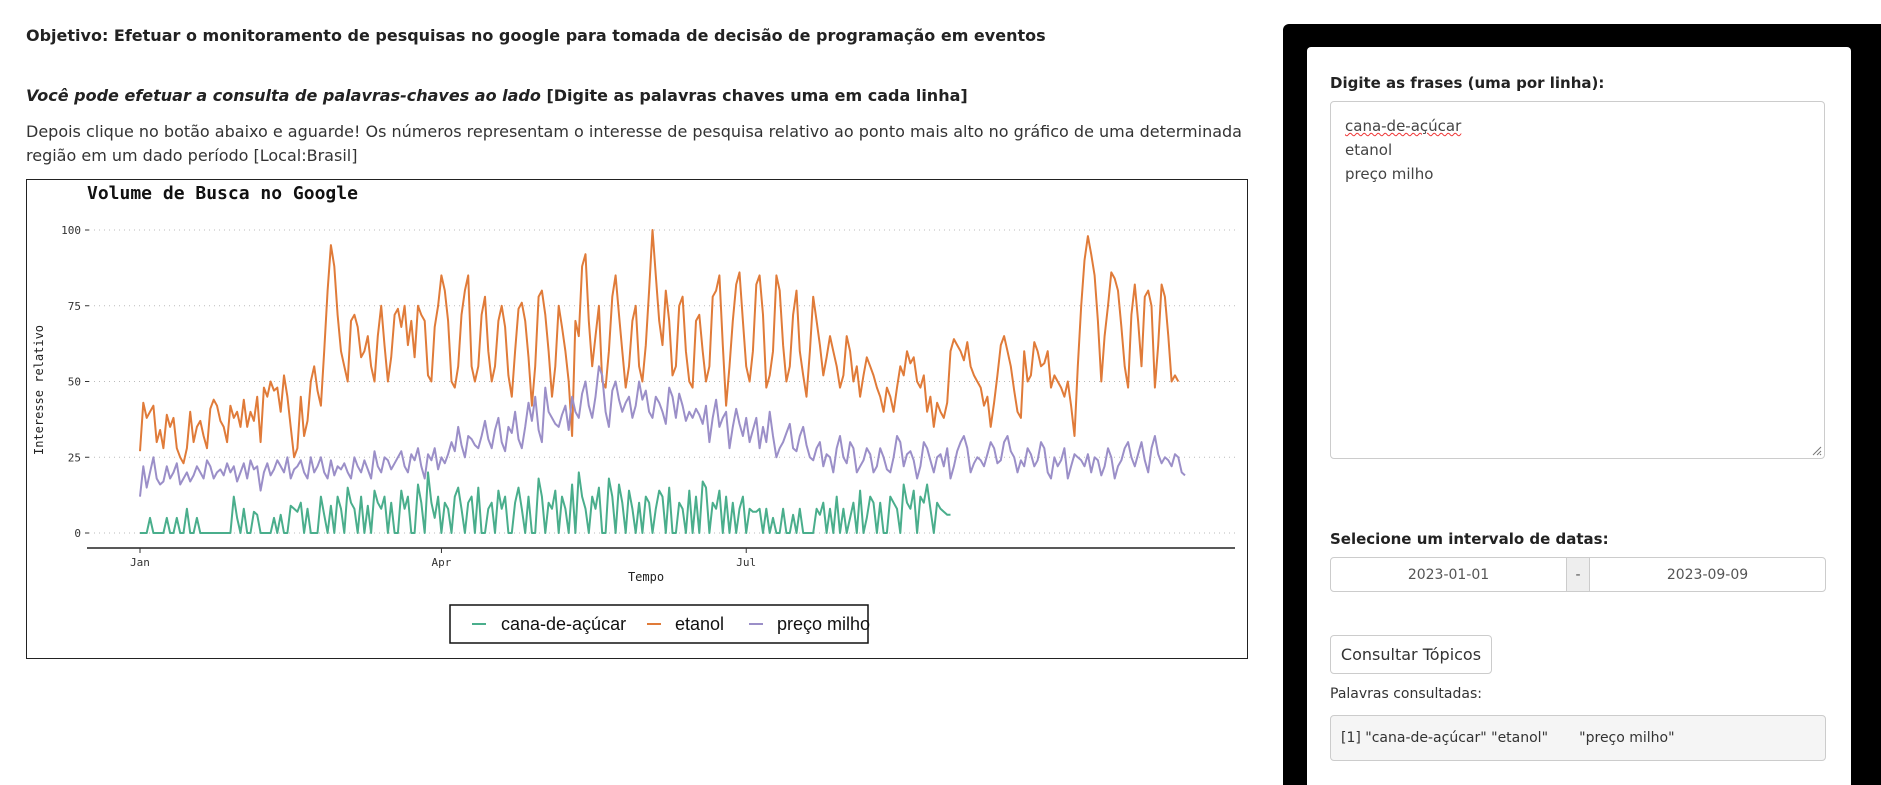 The image size is (1881, 785). I want to click on phrase-line-2: etanol, so click(1369, 150).